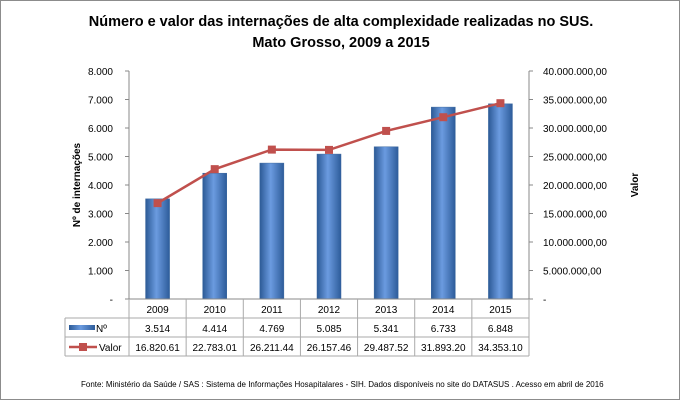 This screenshot has width=680, height=400. I want to click on x-category-label: 2012, so click(329, 310).